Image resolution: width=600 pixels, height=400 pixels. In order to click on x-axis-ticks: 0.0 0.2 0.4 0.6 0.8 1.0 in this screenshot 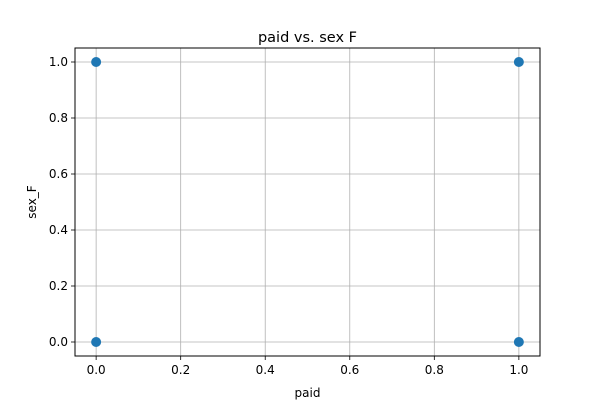, I will do `click(307, 366)`.